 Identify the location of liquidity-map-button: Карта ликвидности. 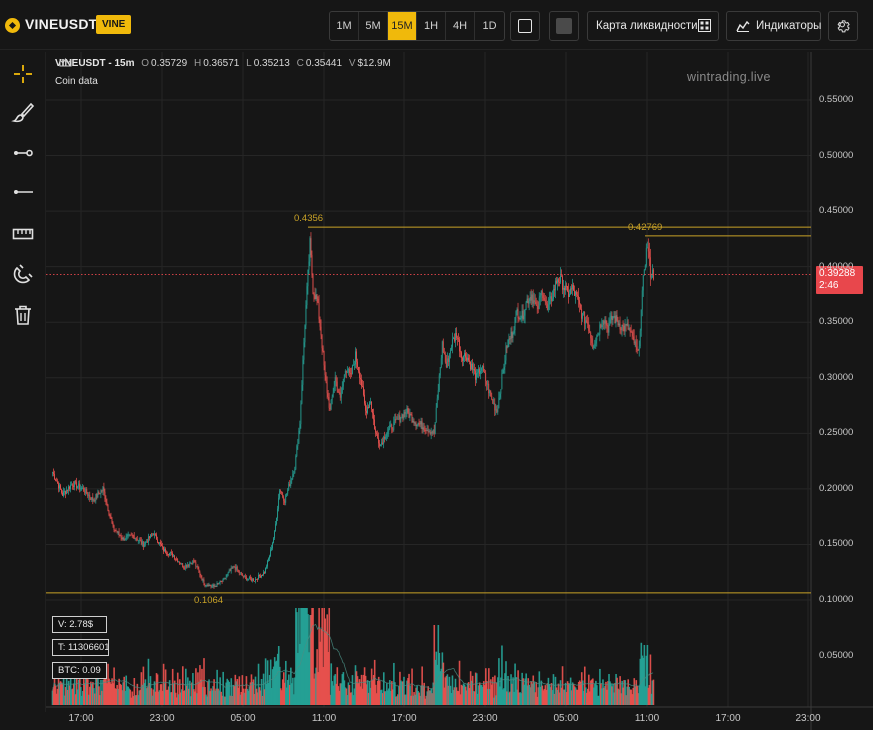
(653, 26).